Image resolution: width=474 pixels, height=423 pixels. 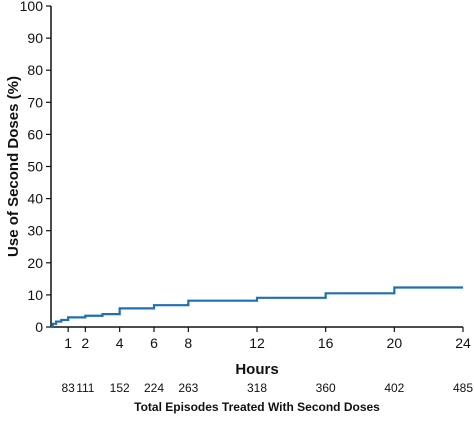 What do you see at coordinates (395, 343) in the screenshot?
I see `x-tick-label: 20` at bounding box center [395, 343].